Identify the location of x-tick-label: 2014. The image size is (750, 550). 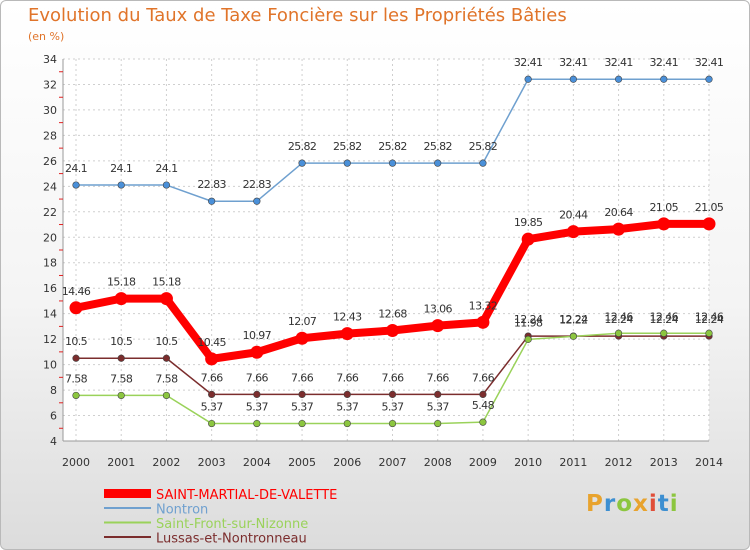
(709, 462).